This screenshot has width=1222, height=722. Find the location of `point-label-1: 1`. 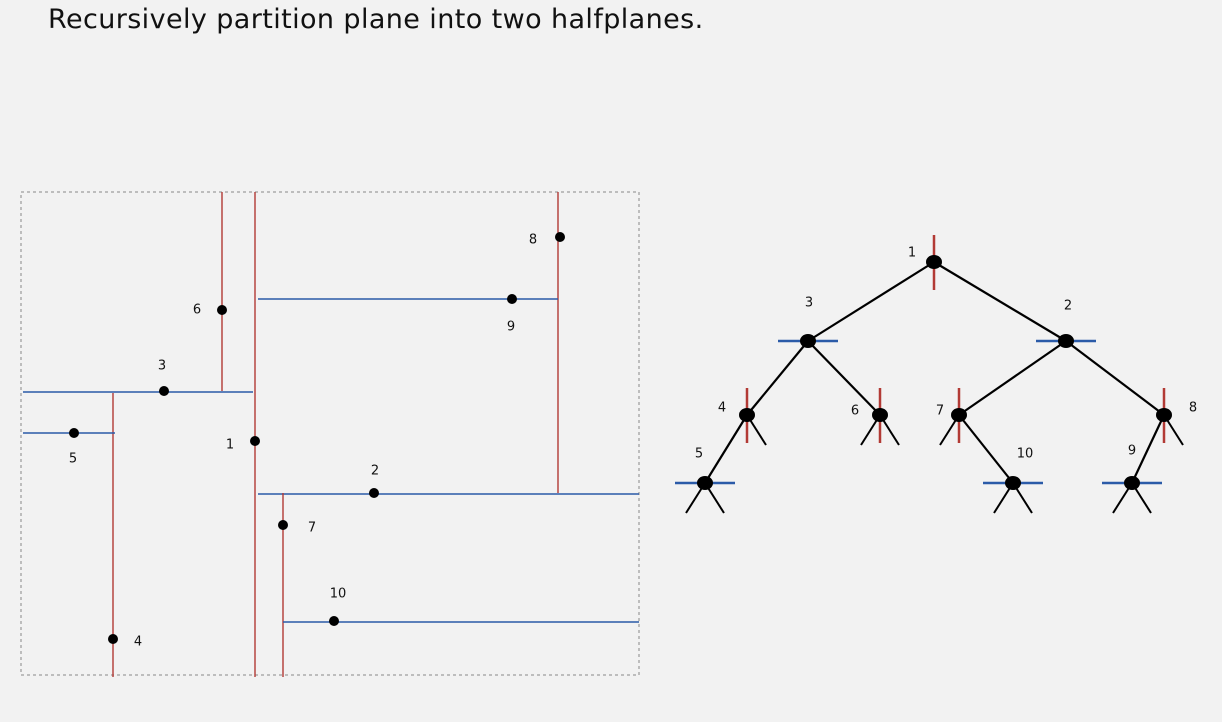

point-label-1: 1 is located at coordinates (230, 445).